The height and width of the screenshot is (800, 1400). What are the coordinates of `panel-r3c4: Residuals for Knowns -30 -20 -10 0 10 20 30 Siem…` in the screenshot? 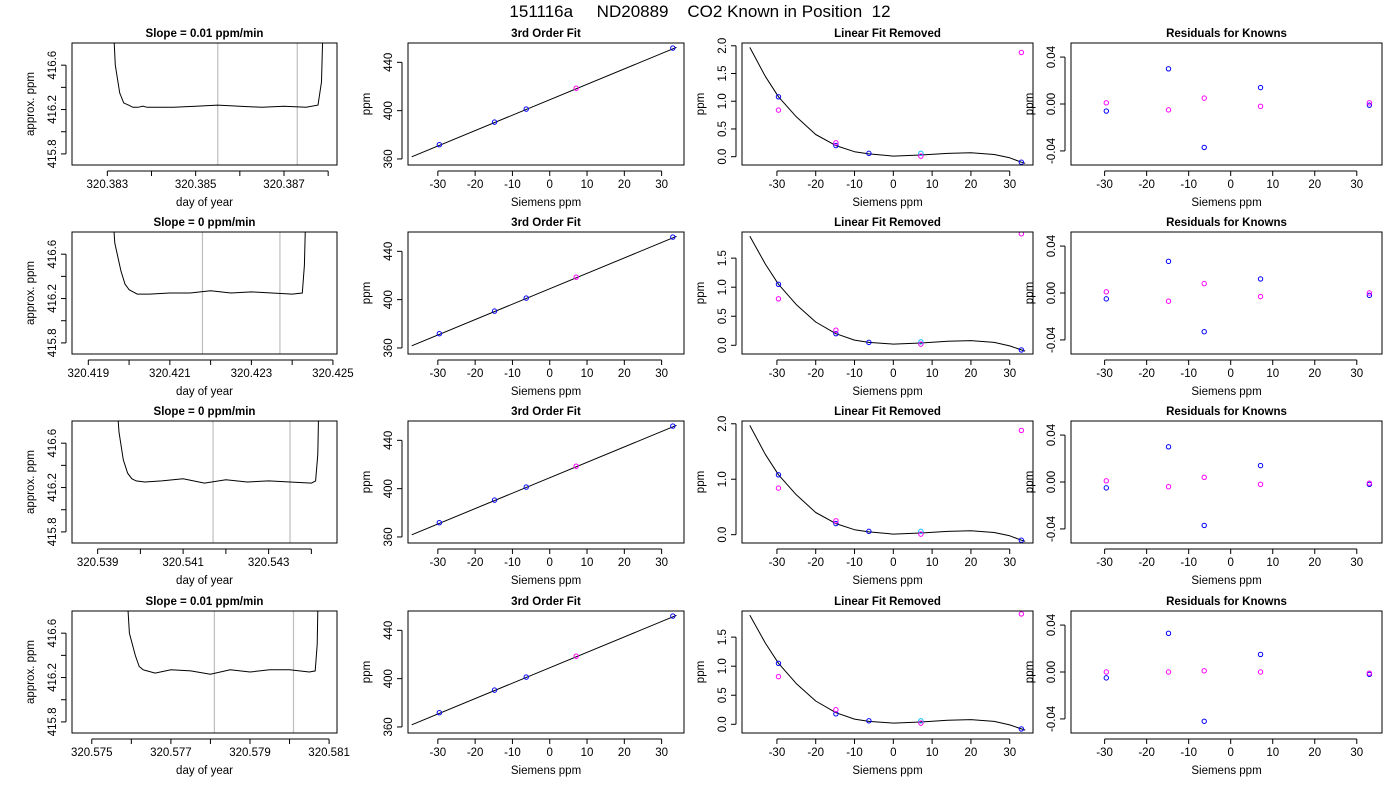 It's located at (1203, 496).